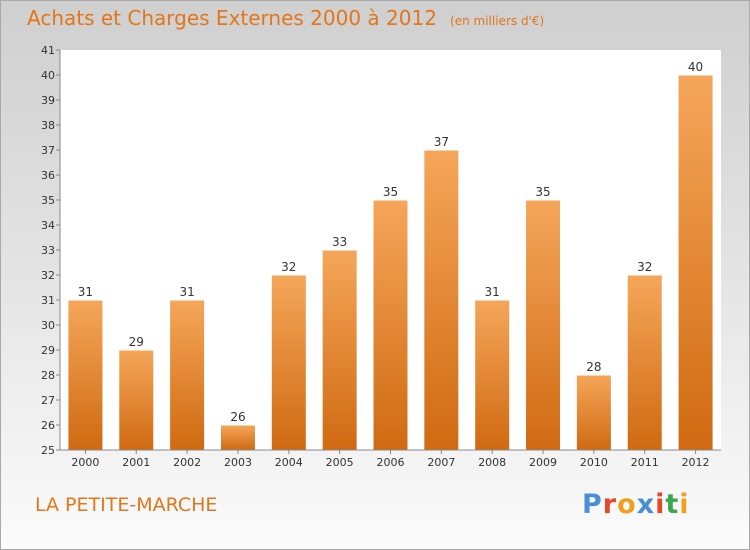  I want to click on x-tick-label: 2011, so click(645, 462).